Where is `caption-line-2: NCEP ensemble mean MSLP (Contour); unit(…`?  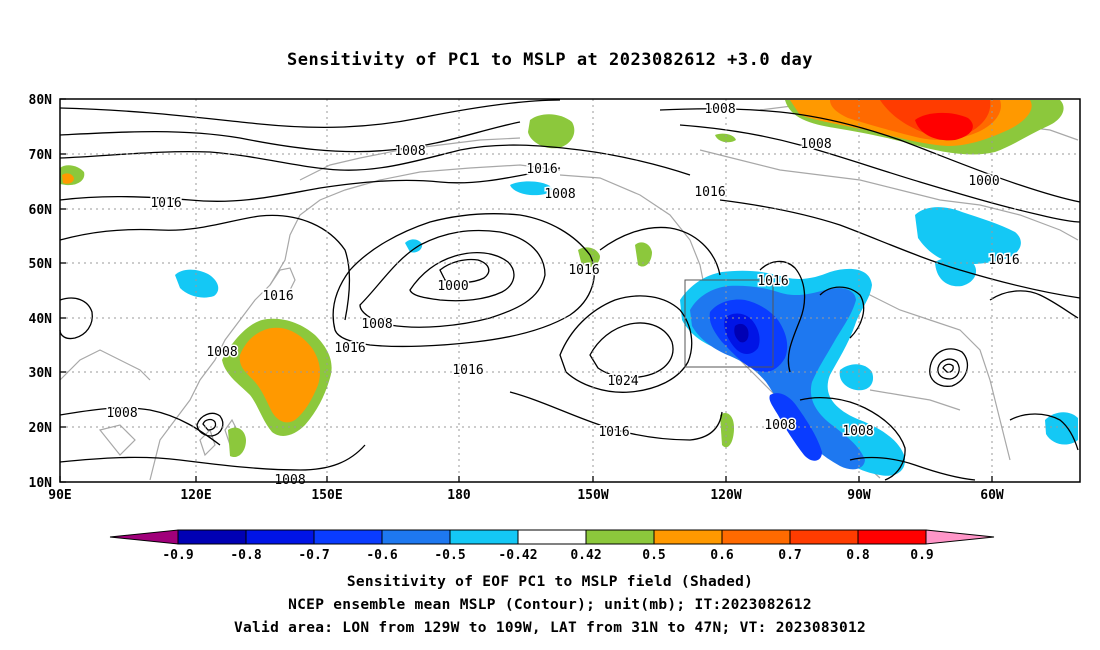
caption-line-2: NCEP ensemble mean MSLP (Contour); unit(… is located at coordinates (550, 605).